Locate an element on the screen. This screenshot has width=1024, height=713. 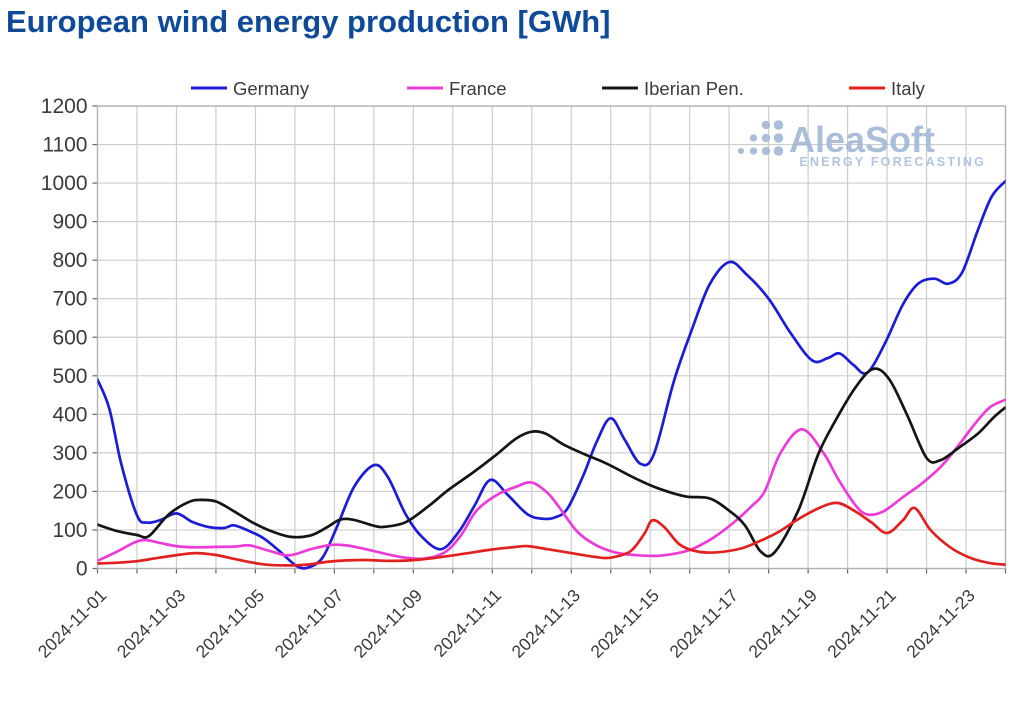
legend-item-france: France is located at coordinates (457, 88).